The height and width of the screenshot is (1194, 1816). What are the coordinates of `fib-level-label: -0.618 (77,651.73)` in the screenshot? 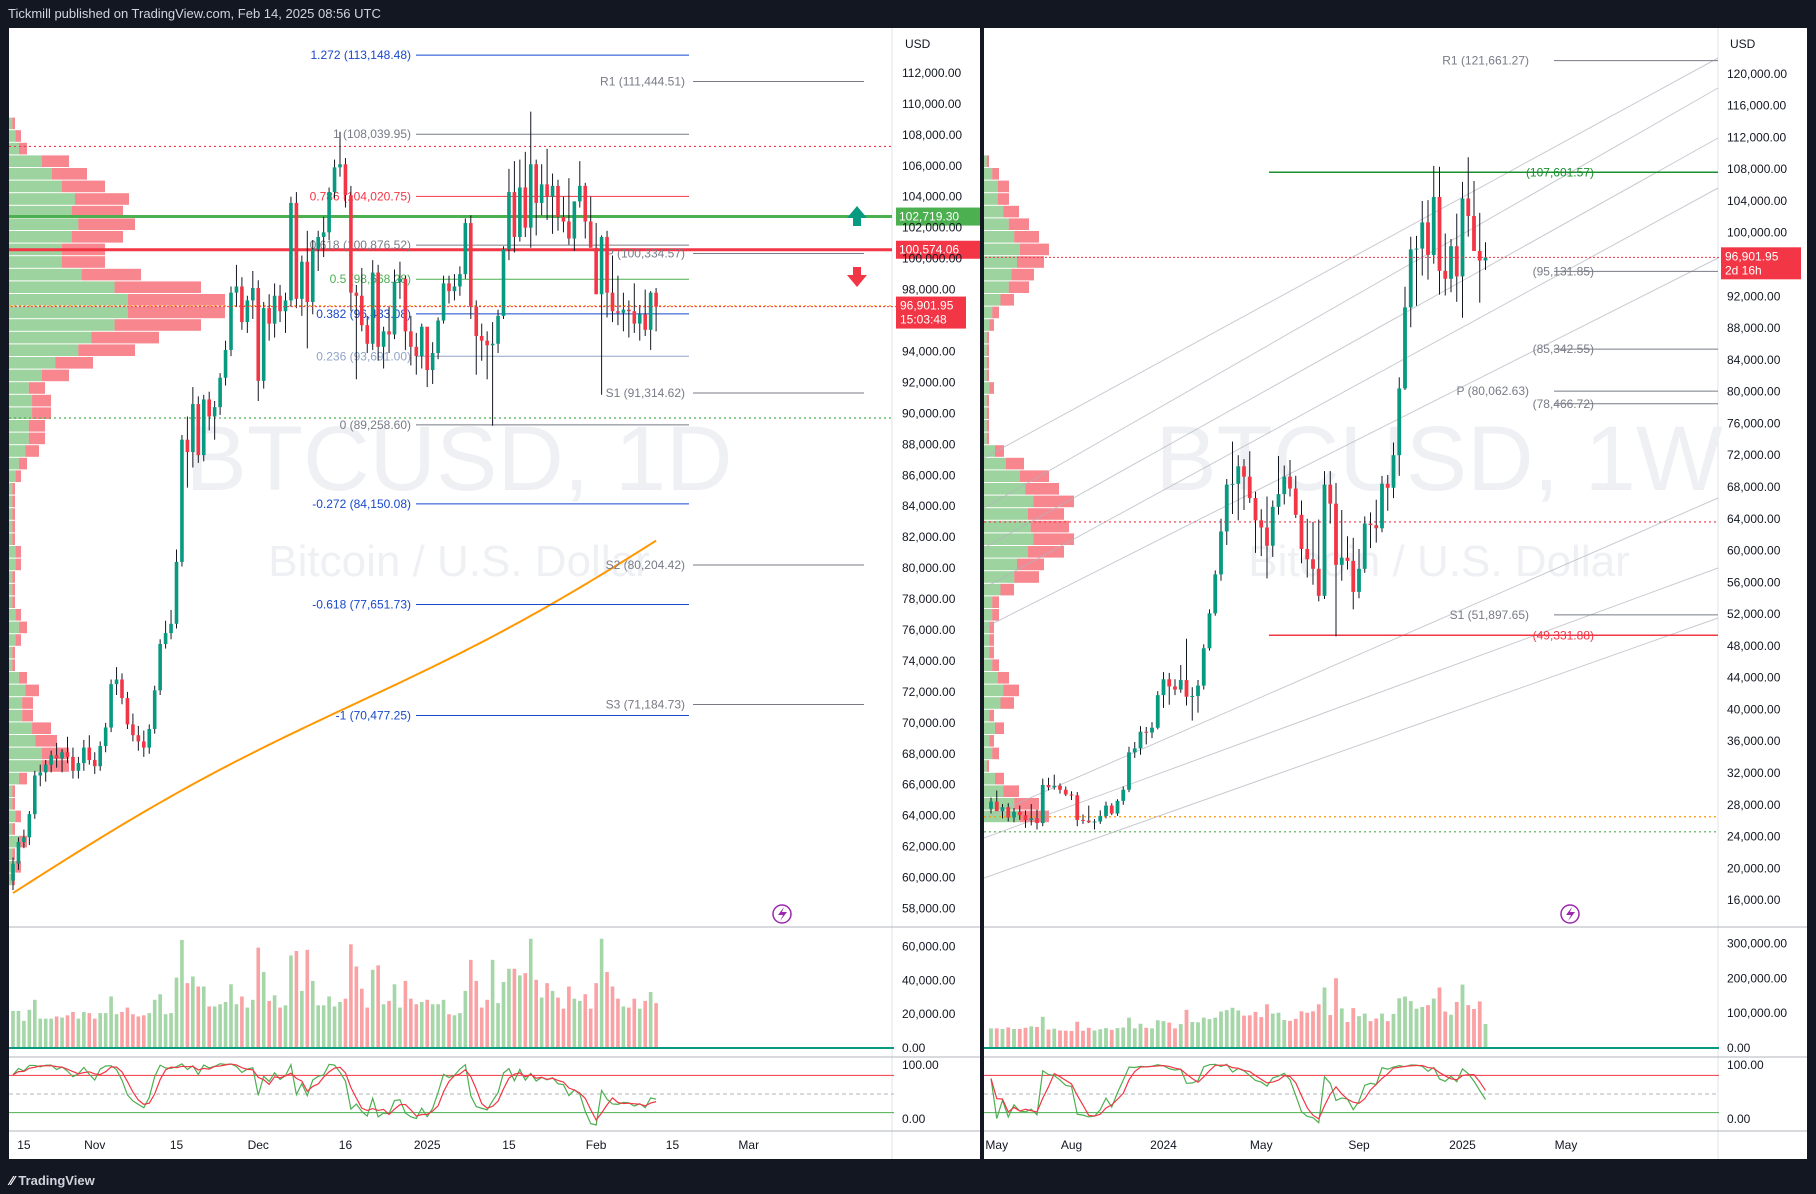 It's located at (361, 604).